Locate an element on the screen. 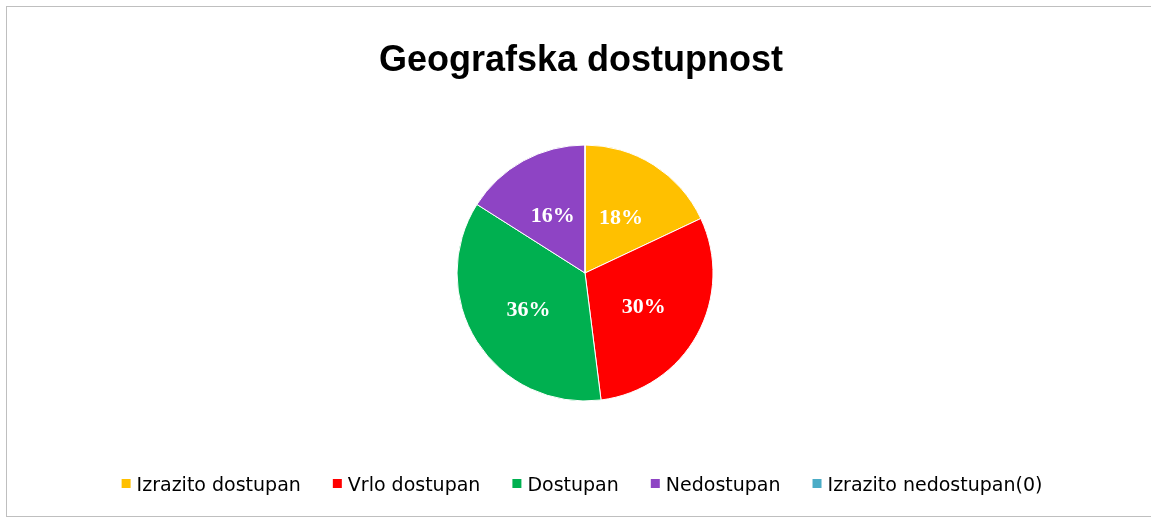  legend-label: Vrlo dostupan is located at coordinates (414, 483).